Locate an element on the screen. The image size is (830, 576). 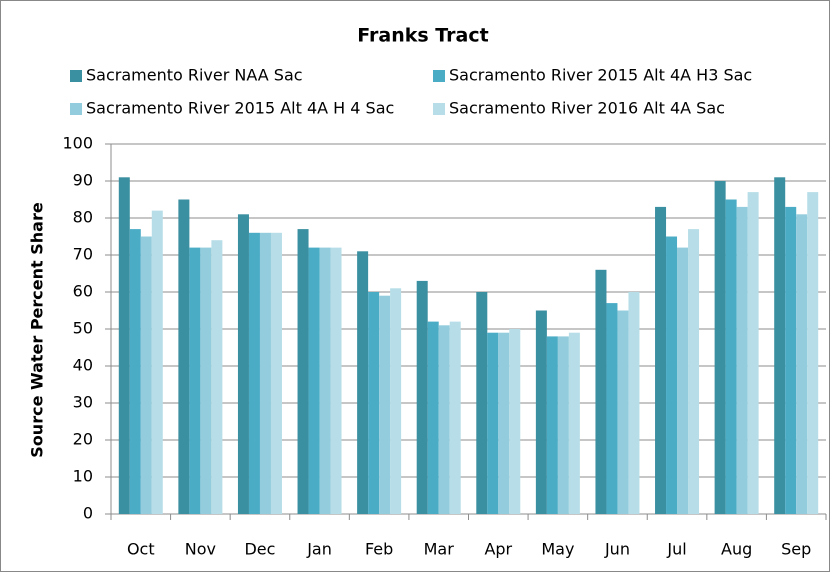
y-tick-label: 20 is located at coordinates (83, 439).